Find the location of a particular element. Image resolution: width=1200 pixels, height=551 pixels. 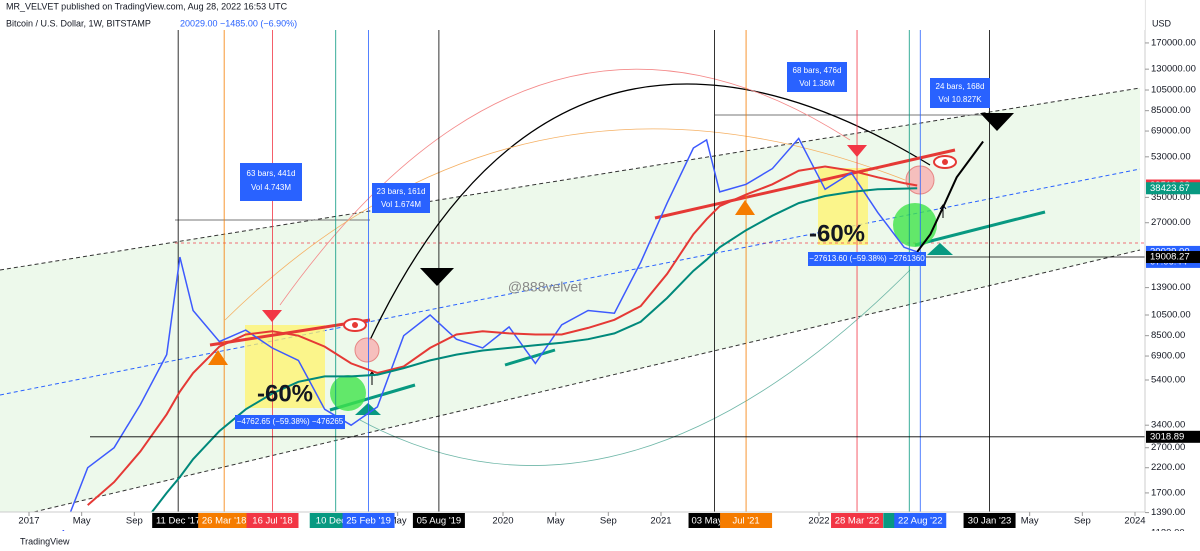

drawdown-box is located at coordinates (843, 206).